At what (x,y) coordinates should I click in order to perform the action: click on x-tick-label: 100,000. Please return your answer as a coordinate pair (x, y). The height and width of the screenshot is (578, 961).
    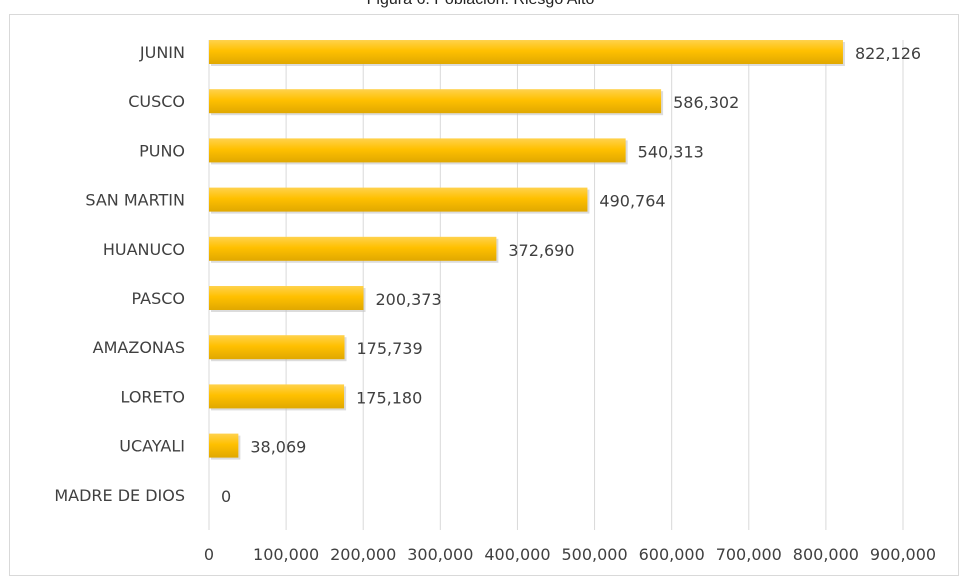
    Looking at the image, I should click on (286, 554).